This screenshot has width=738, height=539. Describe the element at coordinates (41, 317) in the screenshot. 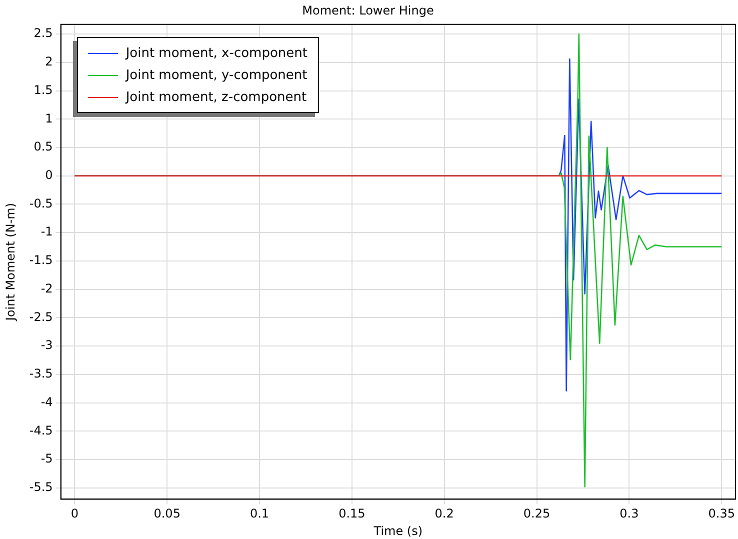

I see `y-tick-label: -2.5` at that location.